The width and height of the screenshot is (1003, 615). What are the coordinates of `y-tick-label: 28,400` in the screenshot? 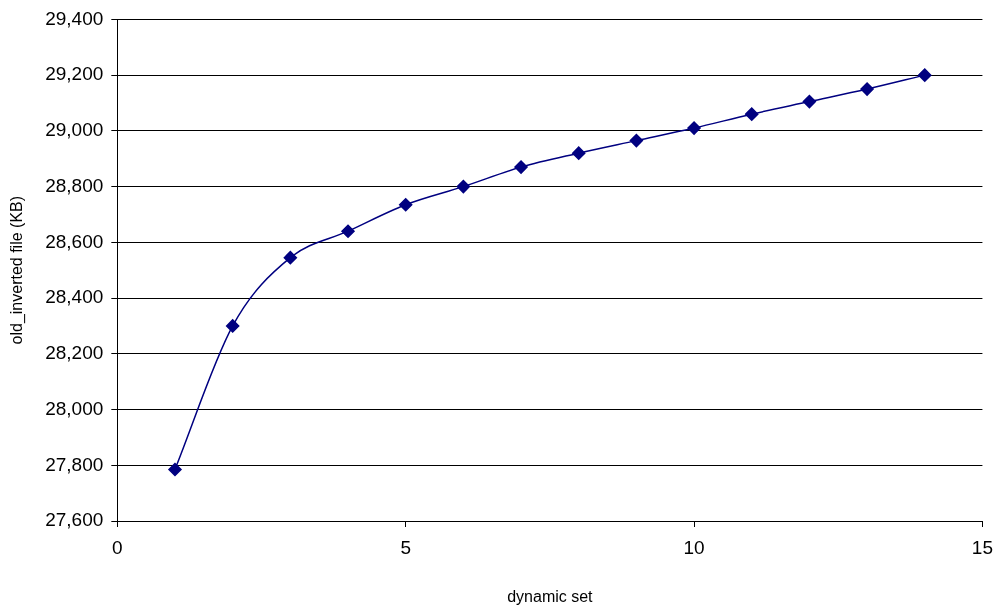 It's located at (74, 297).